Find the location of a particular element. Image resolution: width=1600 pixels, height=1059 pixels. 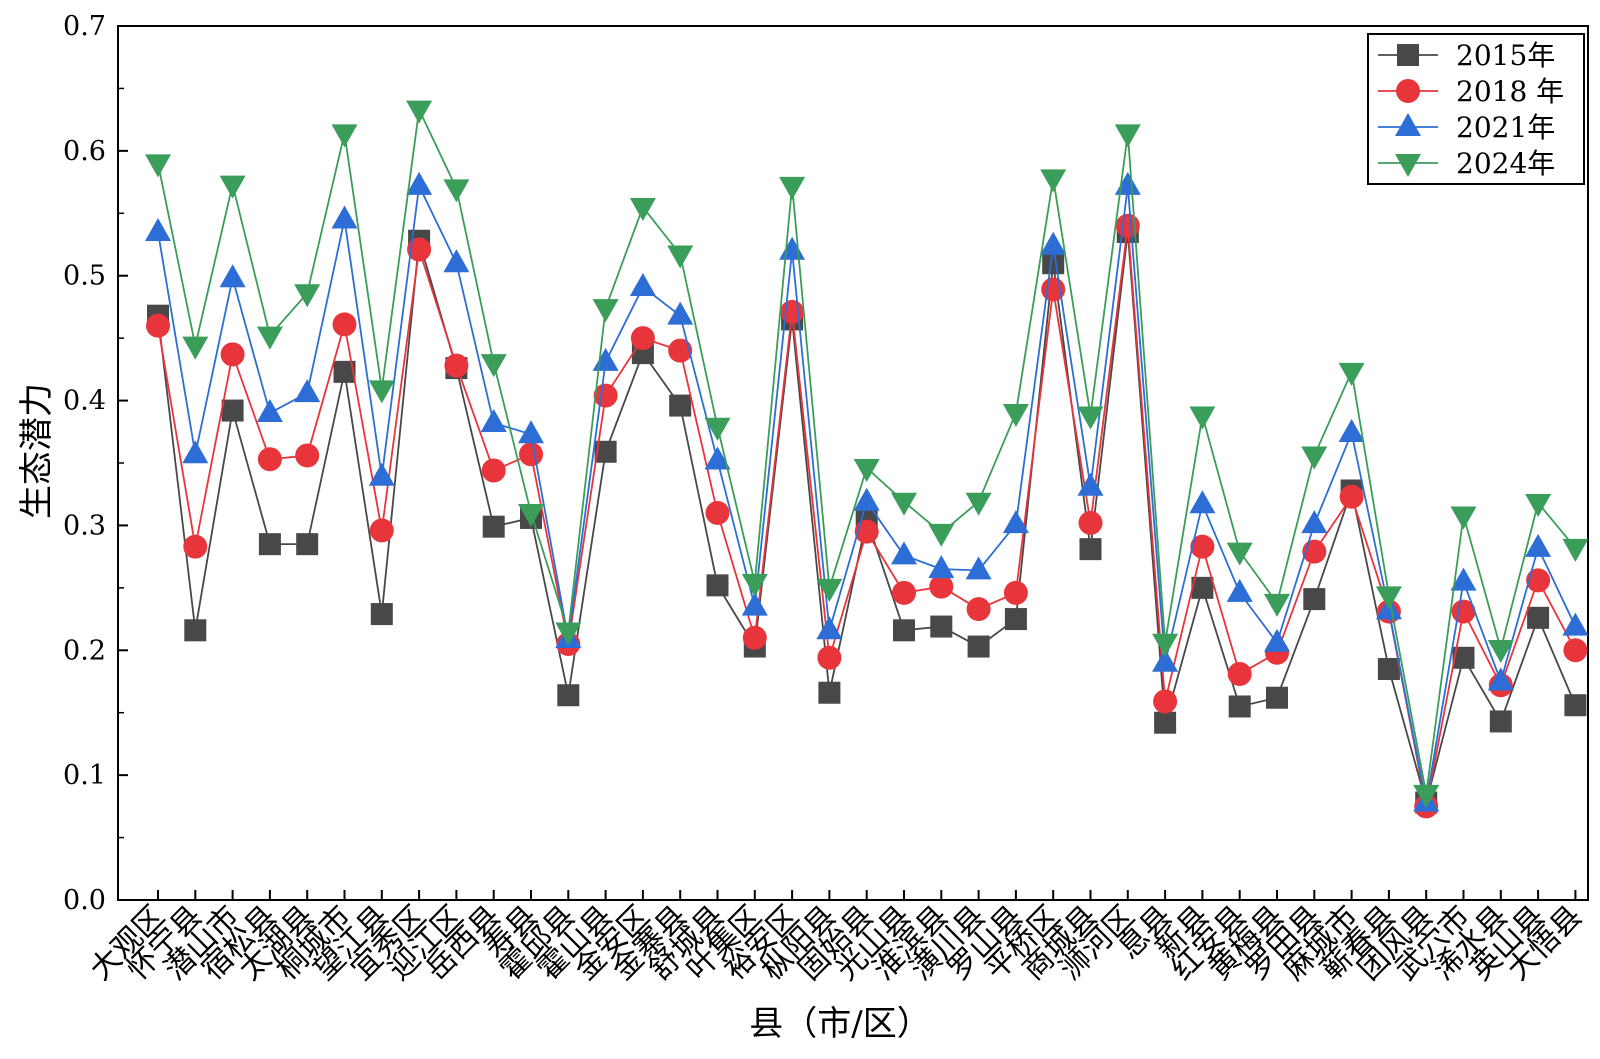

legend-label: 2024年 is located at coordinates (1505, 163).